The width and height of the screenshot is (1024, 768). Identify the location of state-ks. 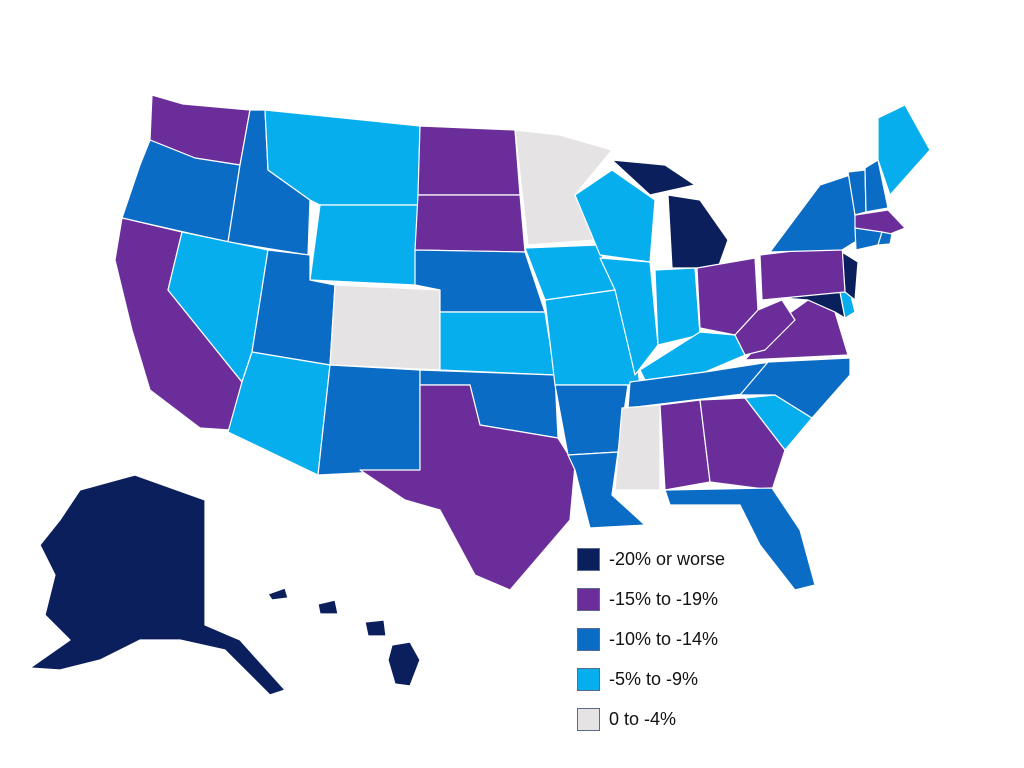
(497, 343).